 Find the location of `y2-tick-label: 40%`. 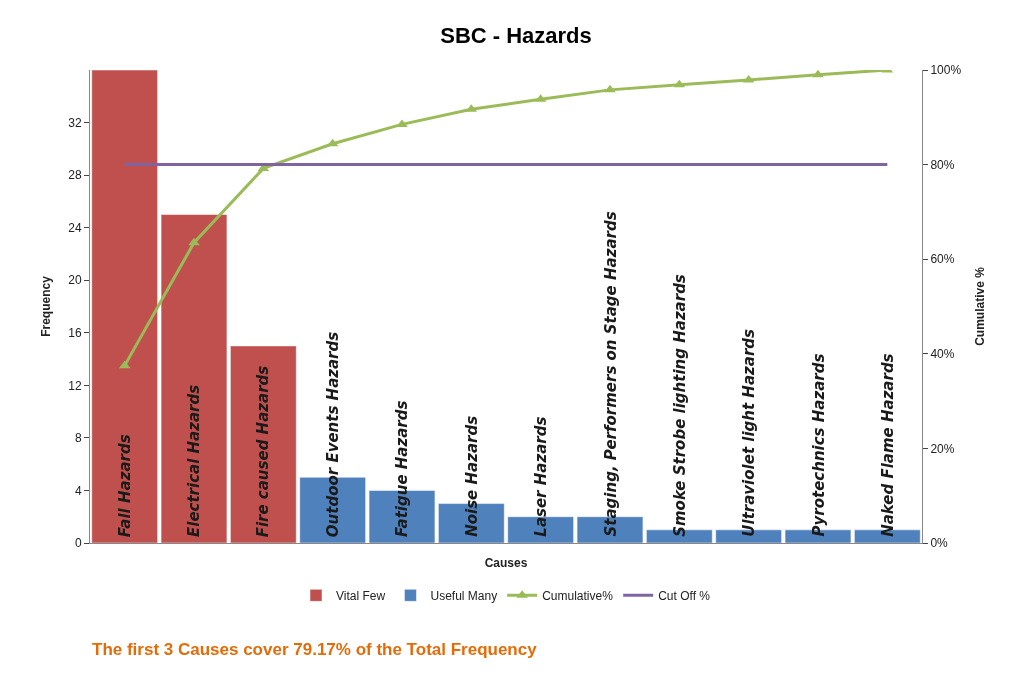

y2-tick-label: 40% is located at coordinates (942, 354).